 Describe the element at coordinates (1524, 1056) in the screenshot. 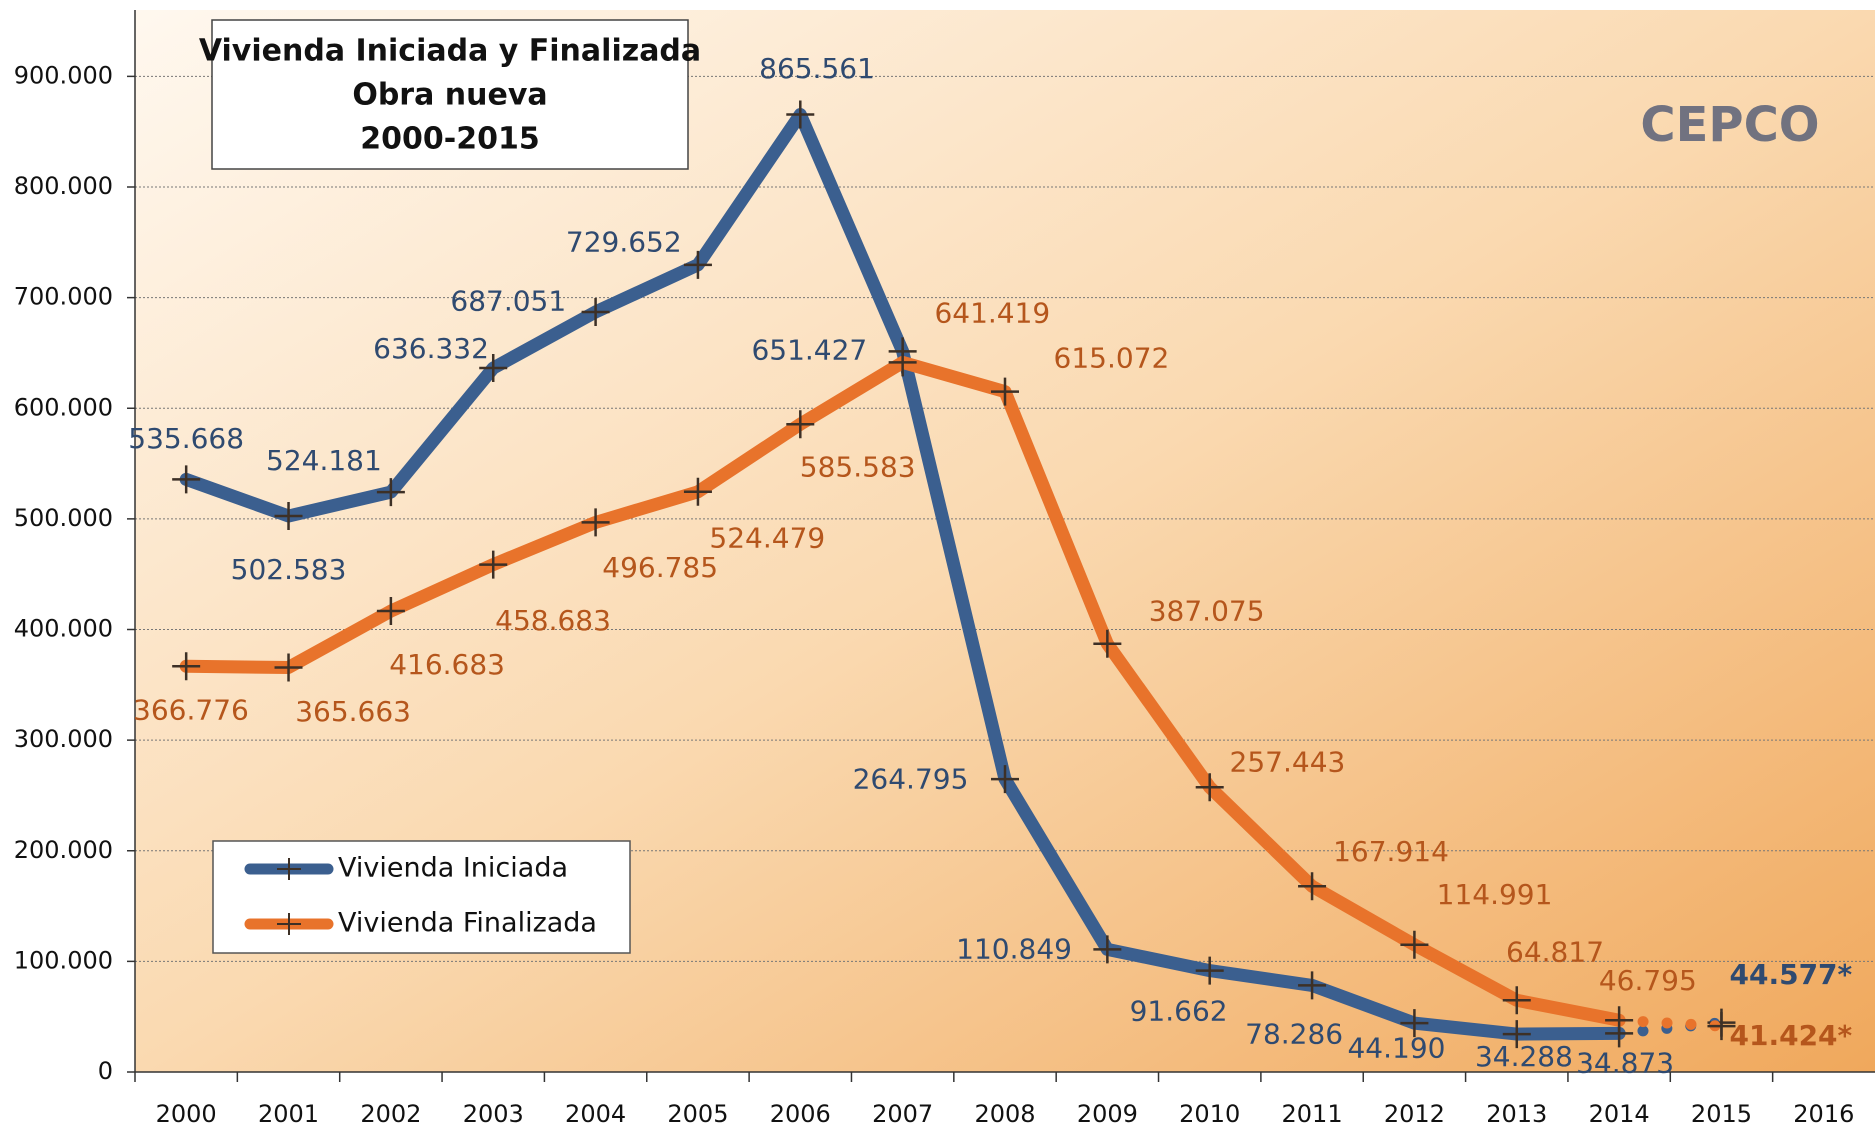

I see `data-label: 34.288` at that location.